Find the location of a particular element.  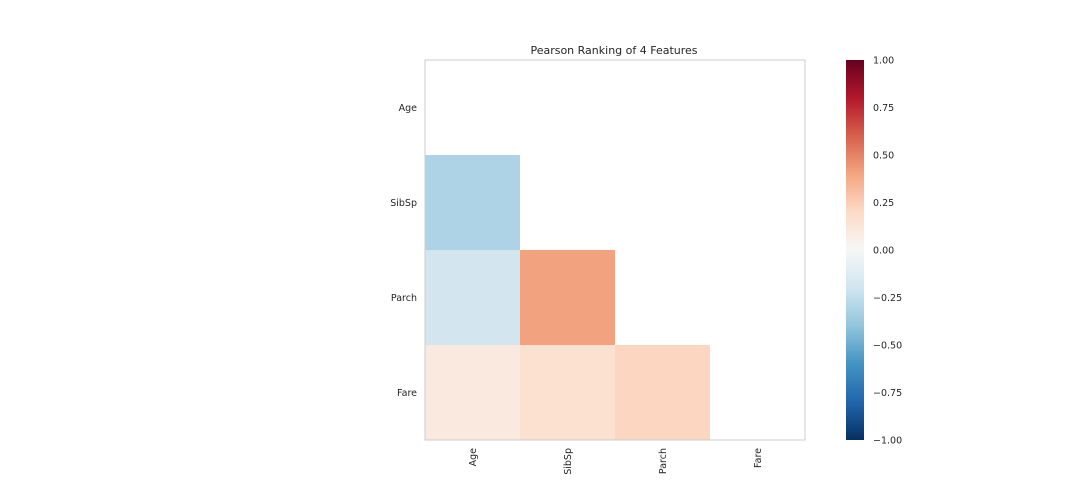

y-tick-label-parch: Parch is located at coordinates (404, 298).